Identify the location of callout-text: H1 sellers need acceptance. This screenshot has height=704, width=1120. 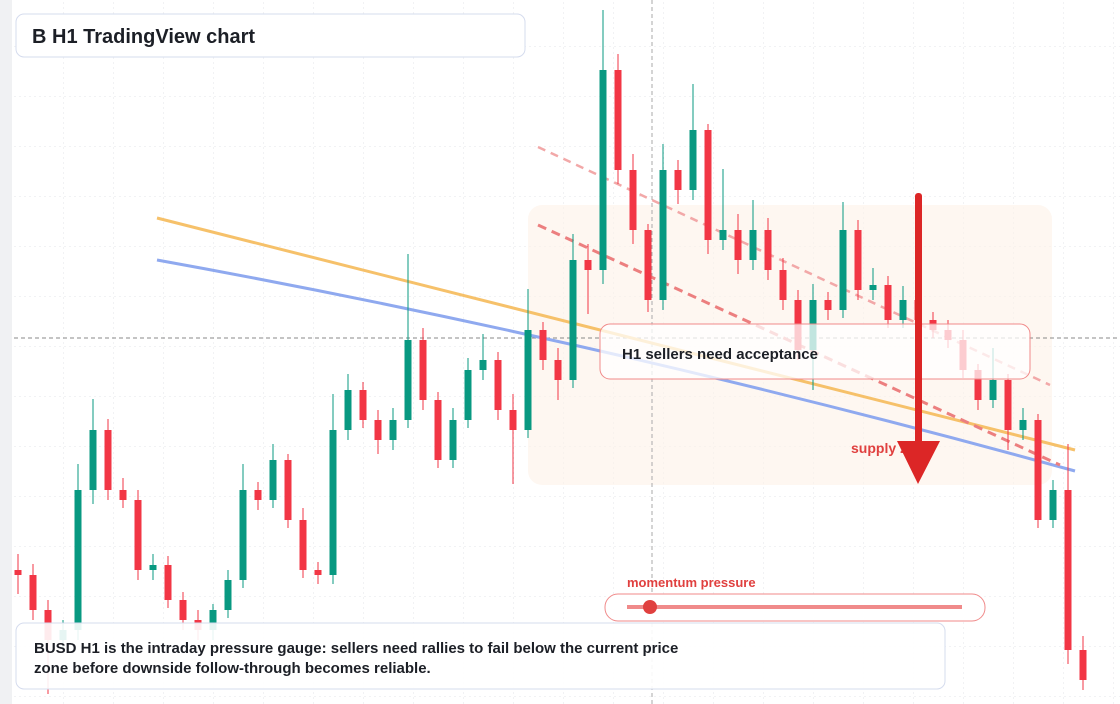
(720, 354).